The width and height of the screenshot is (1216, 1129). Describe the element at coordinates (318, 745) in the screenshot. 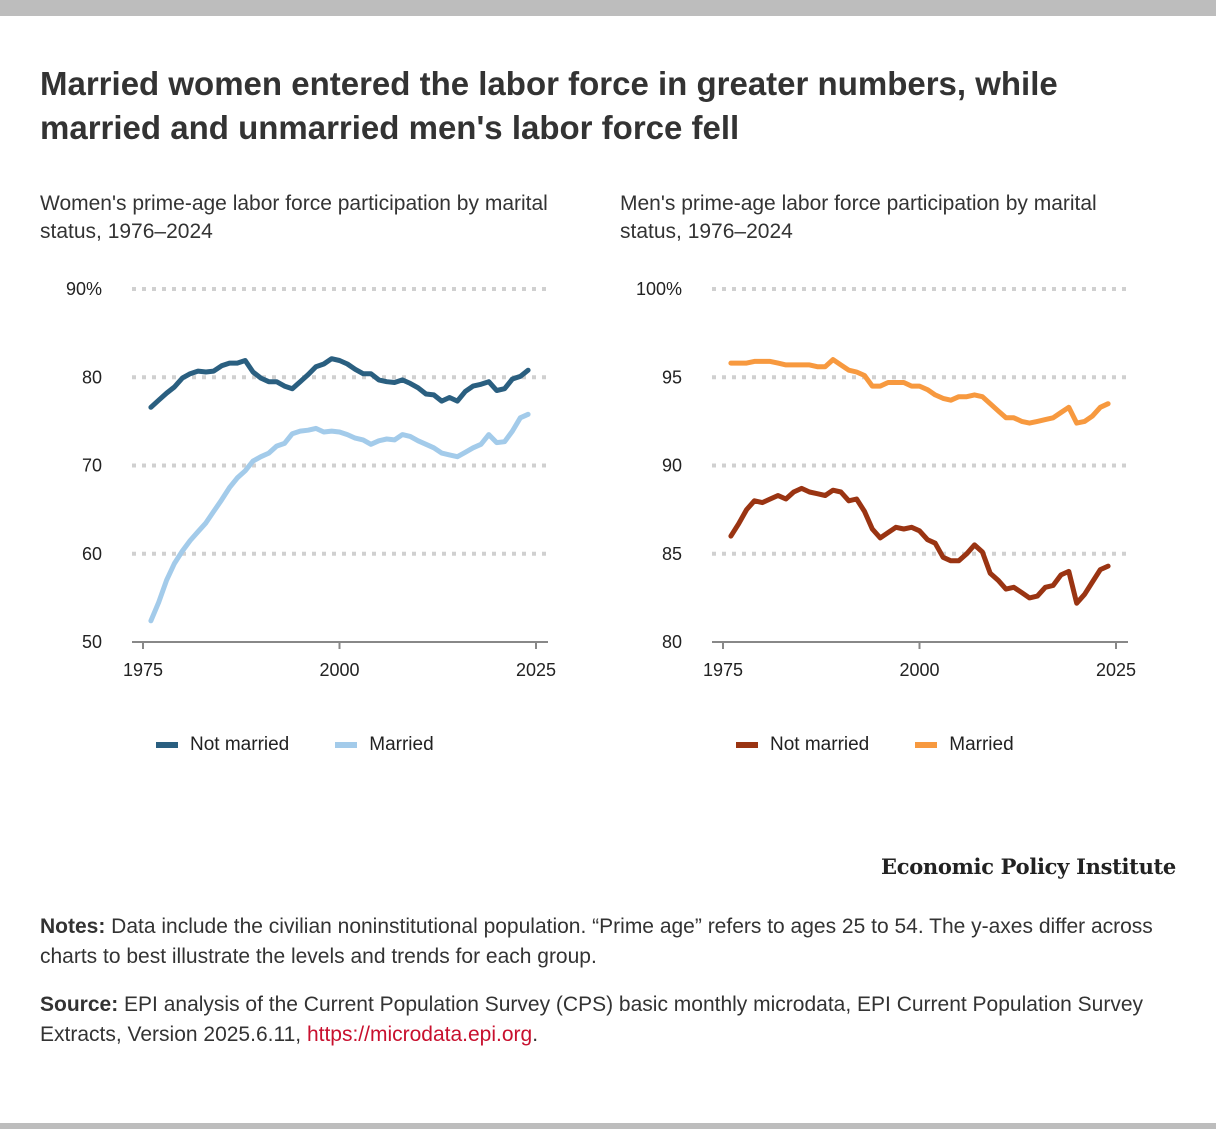

I see `women-legend: Not married Married` at that location.